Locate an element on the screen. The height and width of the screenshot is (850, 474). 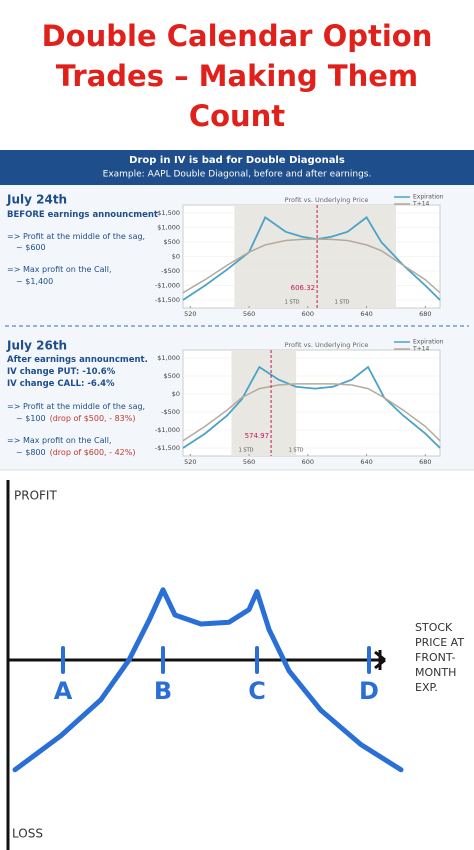
panel-line: ~ $100 (drop of $500, - 83%) is located at coordinates (75, 418).